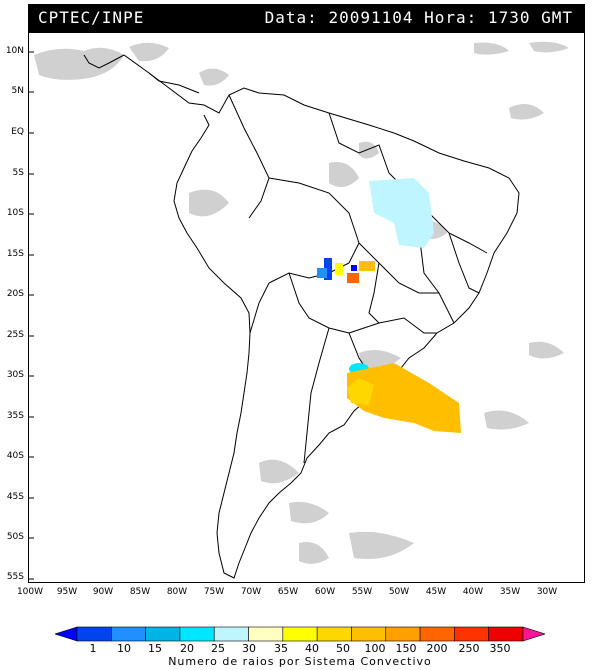  I want to click on legend-tick: 10, so click(124, 648).